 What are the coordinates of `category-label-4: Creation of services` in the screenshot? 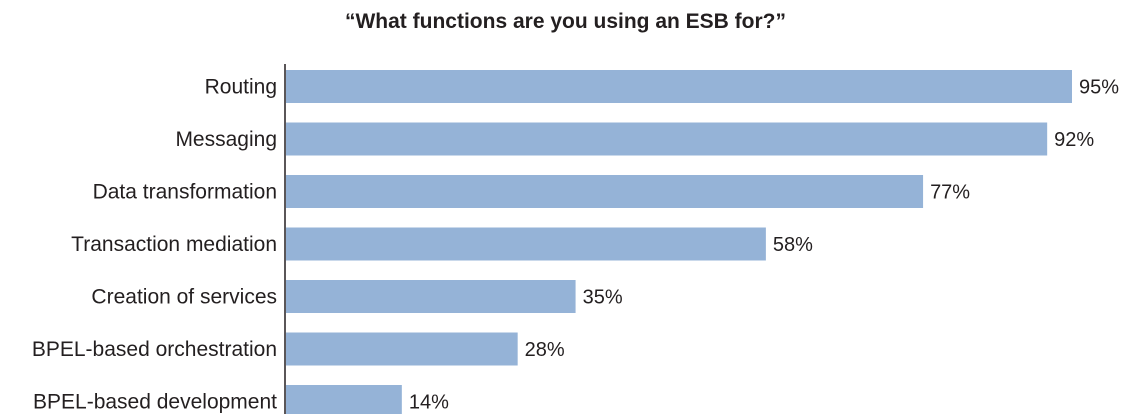 It's located at (184, 297).